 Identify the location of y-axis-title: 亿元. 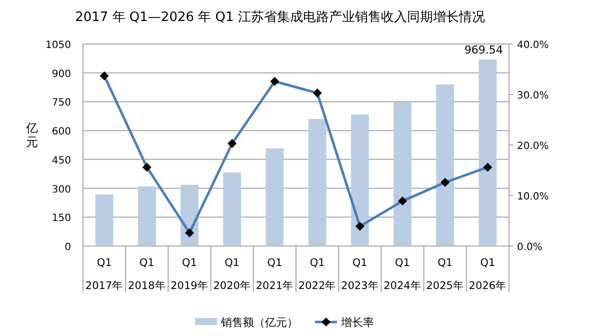
(31, 135).